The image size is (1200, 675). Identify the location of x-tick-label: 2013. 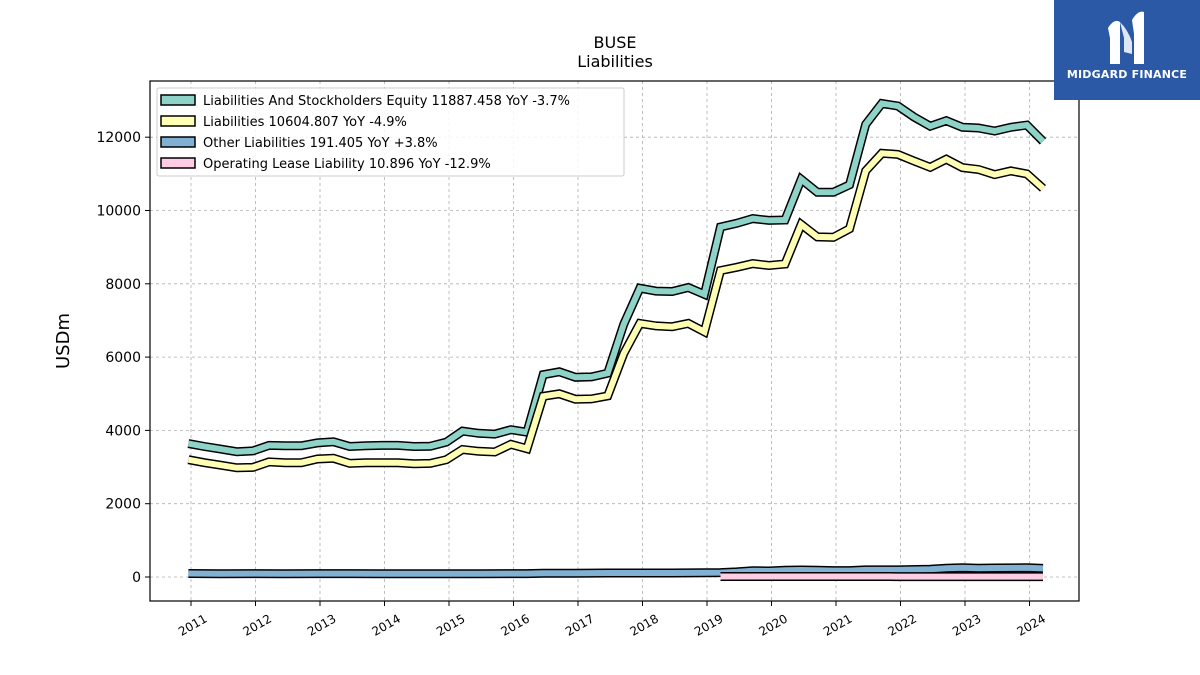
(321, 624).